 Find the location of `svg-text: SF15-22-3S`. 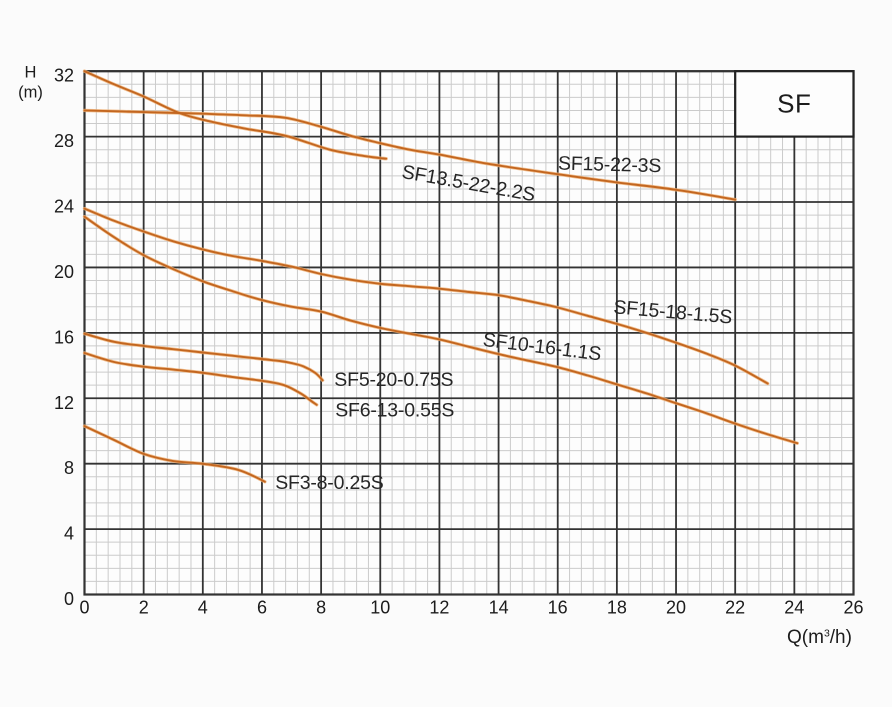

svg-text: SF15-22-3S is located at coordinates (610, 165).